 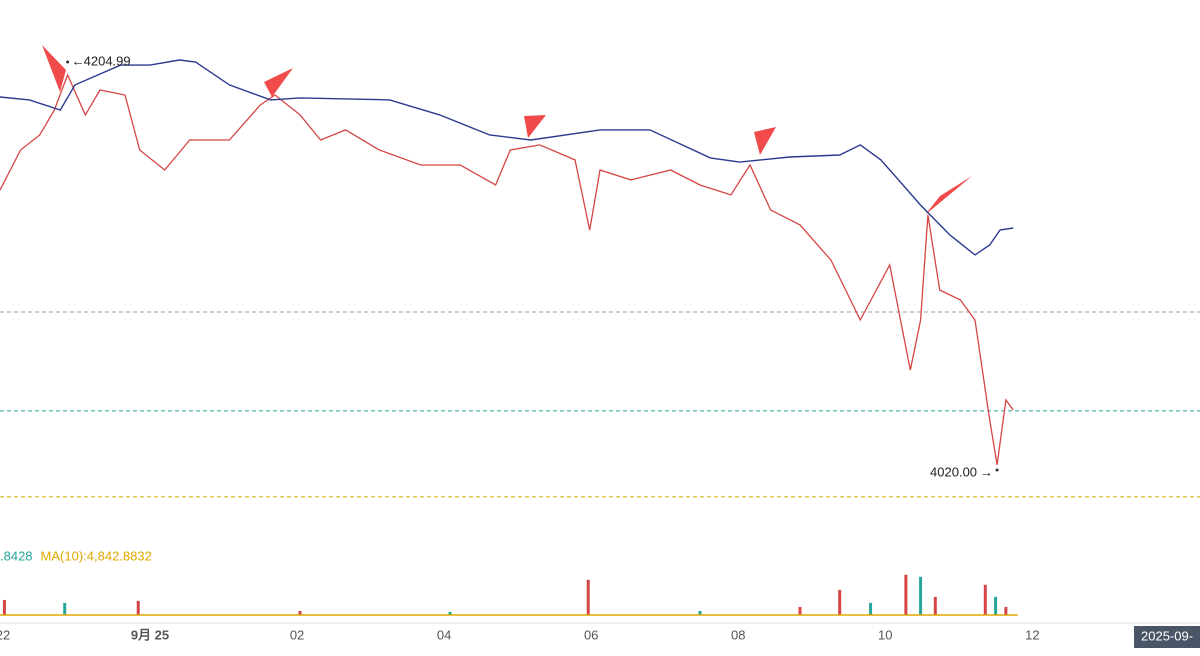 I want to click on corner-label: 2025-09-, so click(x=1167, y=635).